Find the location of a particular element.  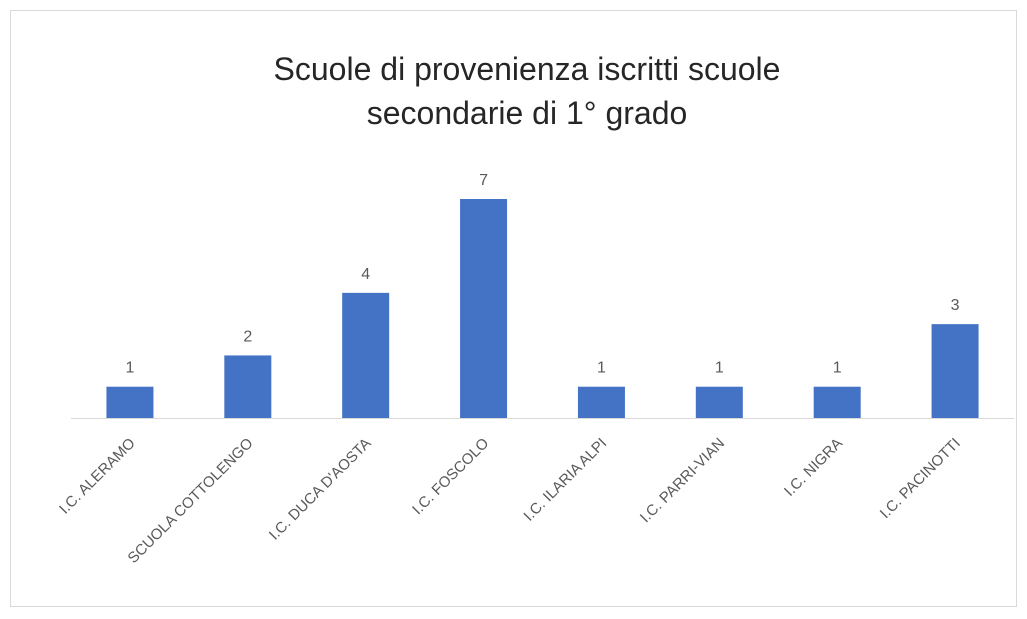

data-label: 2 is located at coordinates (247, 336).